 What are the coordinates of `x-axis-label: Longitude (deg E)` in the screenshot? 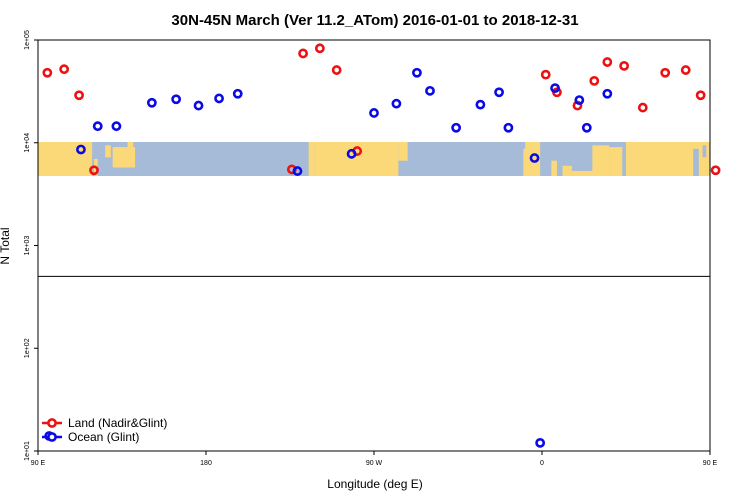 It's located at (374, 484).